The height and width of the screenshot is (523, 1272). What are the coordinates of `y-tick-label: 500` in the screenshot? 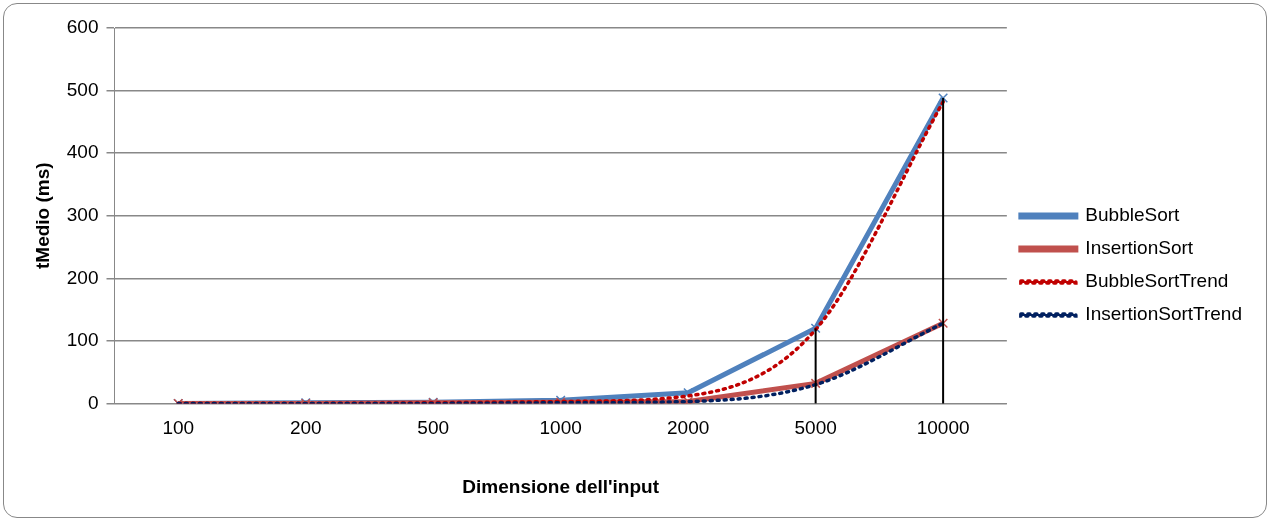 It's located at (82, 89).